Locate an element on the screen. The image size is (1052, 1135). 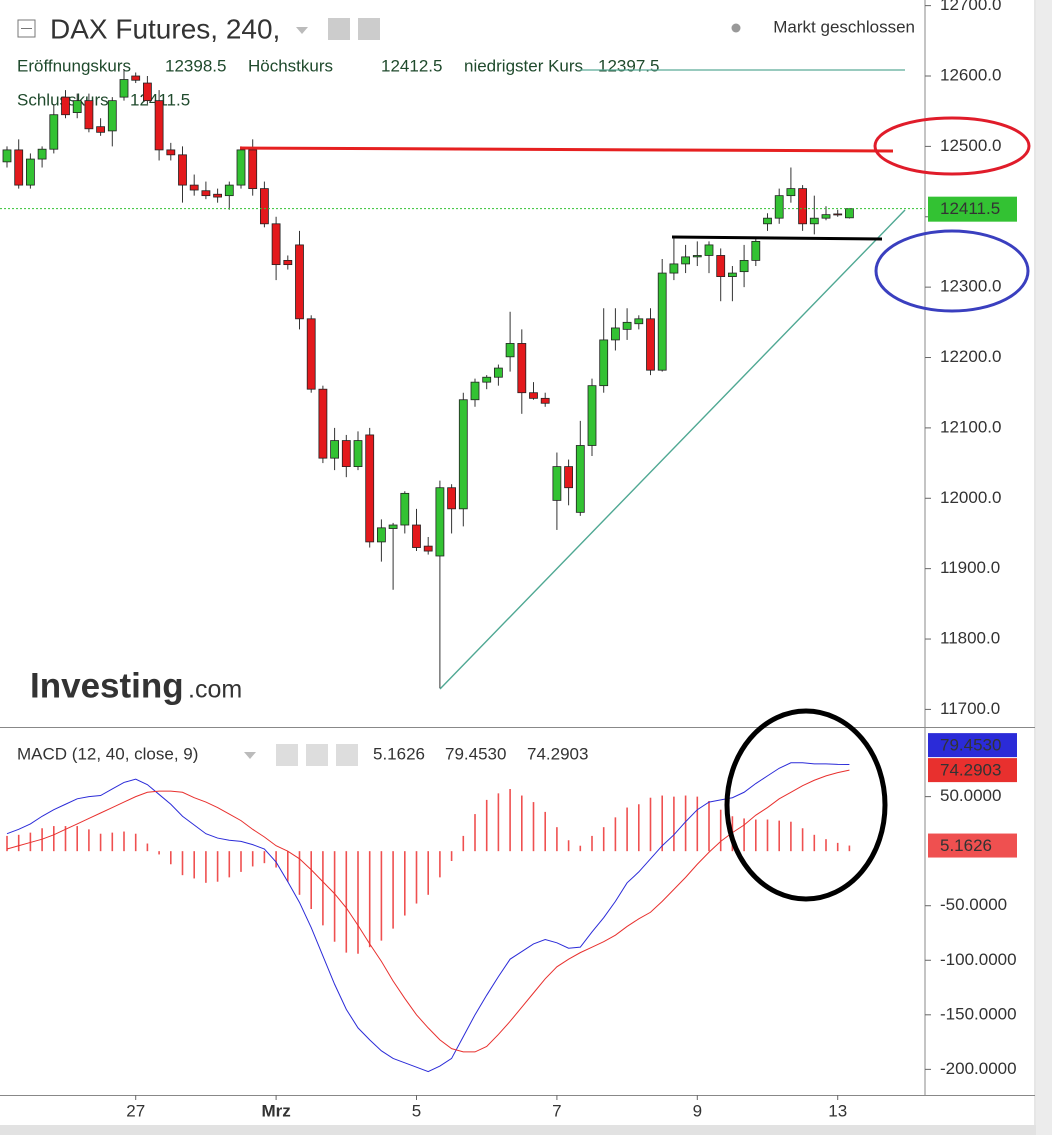
high-value: 12412.5 is located at coordinates (411, 65).